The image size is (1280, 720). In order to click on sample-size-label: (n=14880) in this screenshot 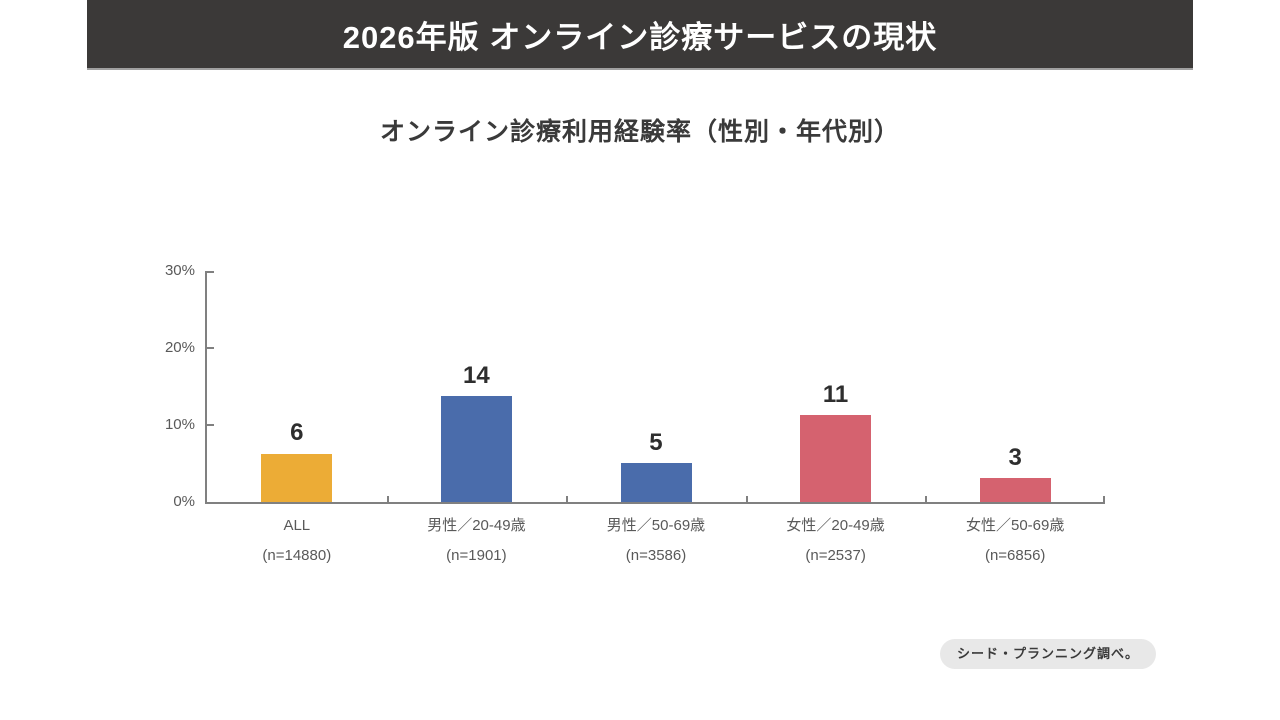, I will do `click(297, 555)`.